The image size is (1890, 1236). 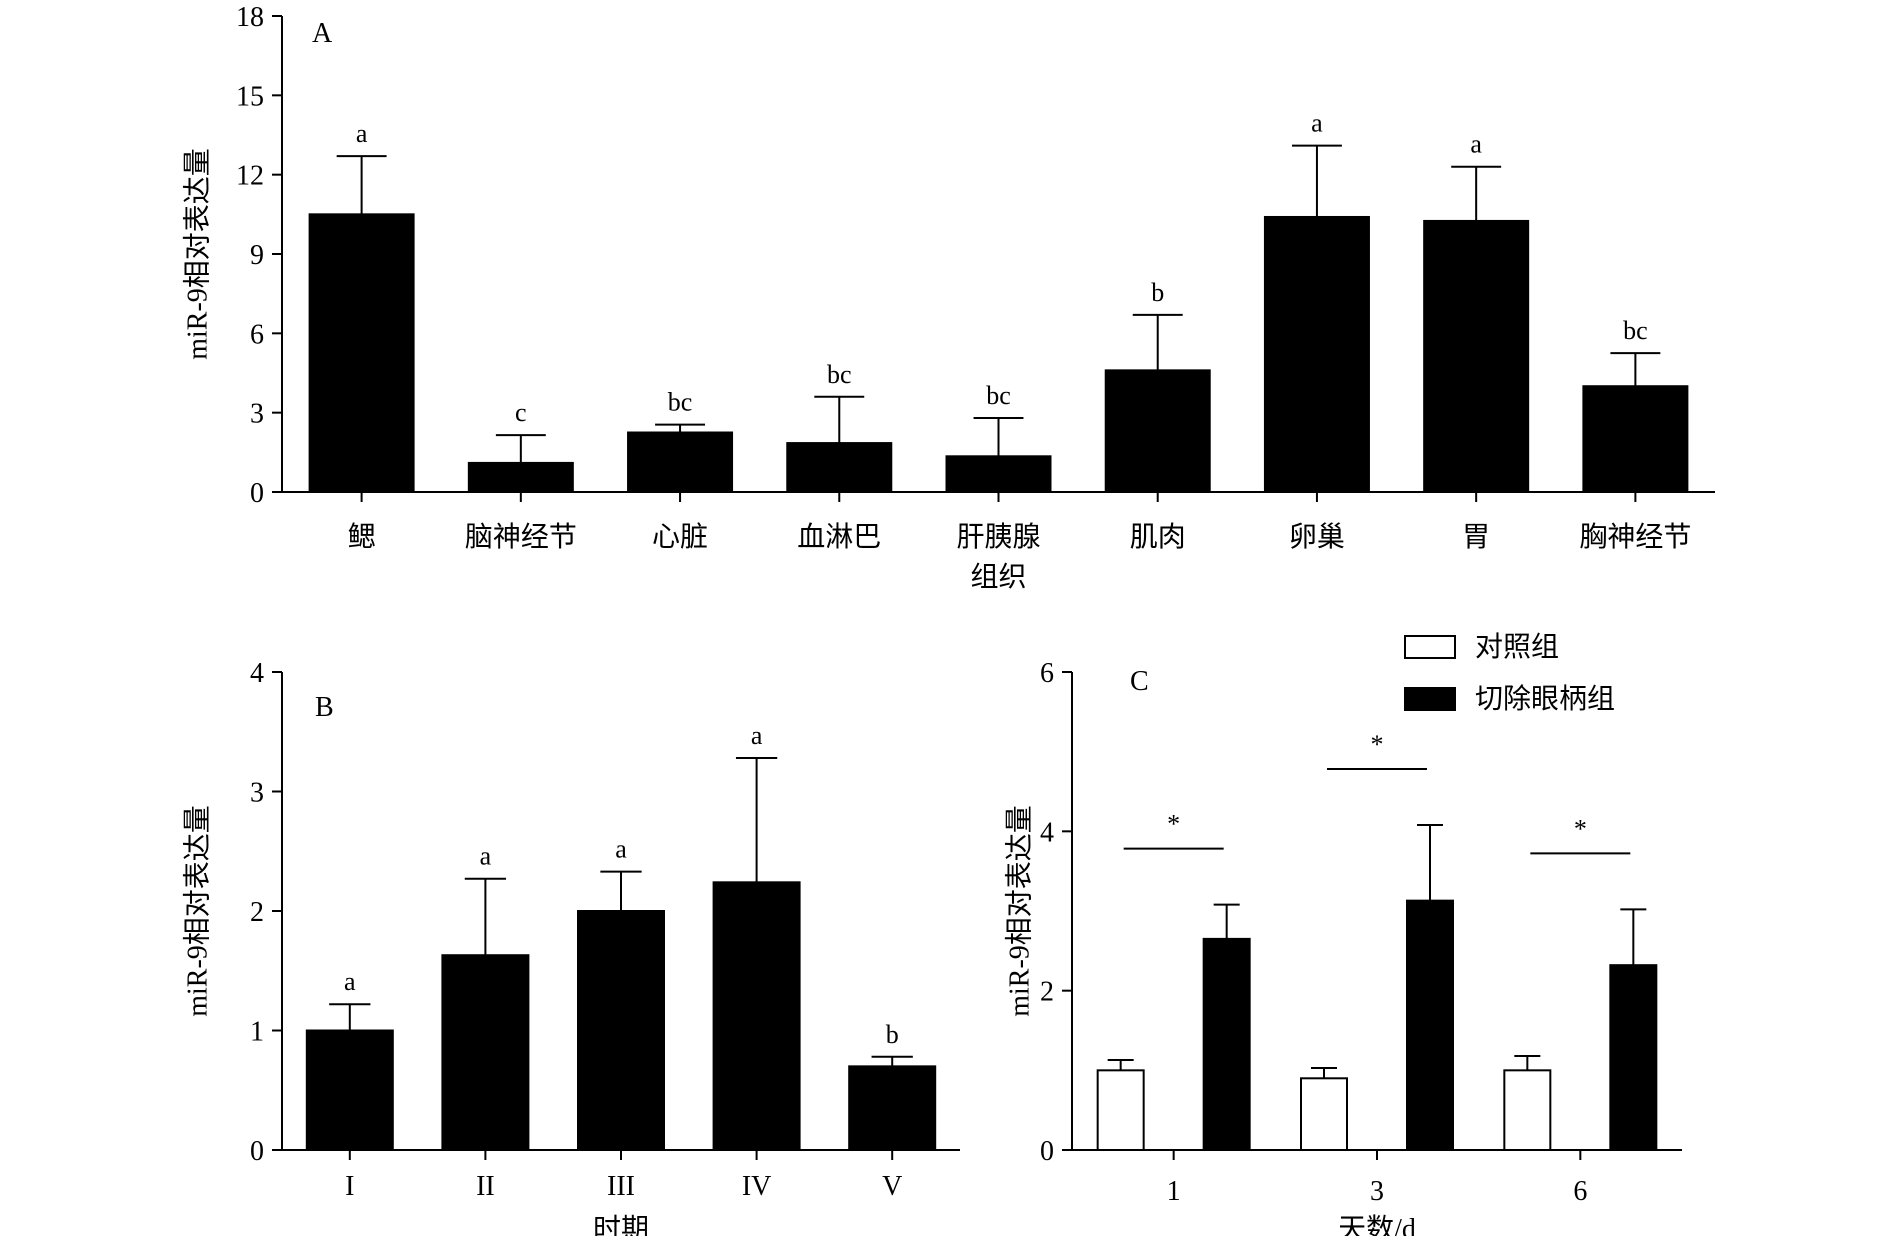 What do you see at coordinates (621, 1186) in the screenshot?
I see `panel-b-category-label-2-0: III` at bounding box center [621, 1186].